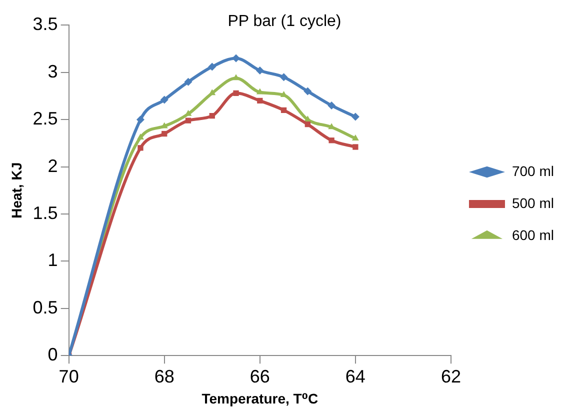  What do you see at coordinates (53, 260) in the screenshot?
I see `y-tick-label: 1` at bounding box center [53, 260].